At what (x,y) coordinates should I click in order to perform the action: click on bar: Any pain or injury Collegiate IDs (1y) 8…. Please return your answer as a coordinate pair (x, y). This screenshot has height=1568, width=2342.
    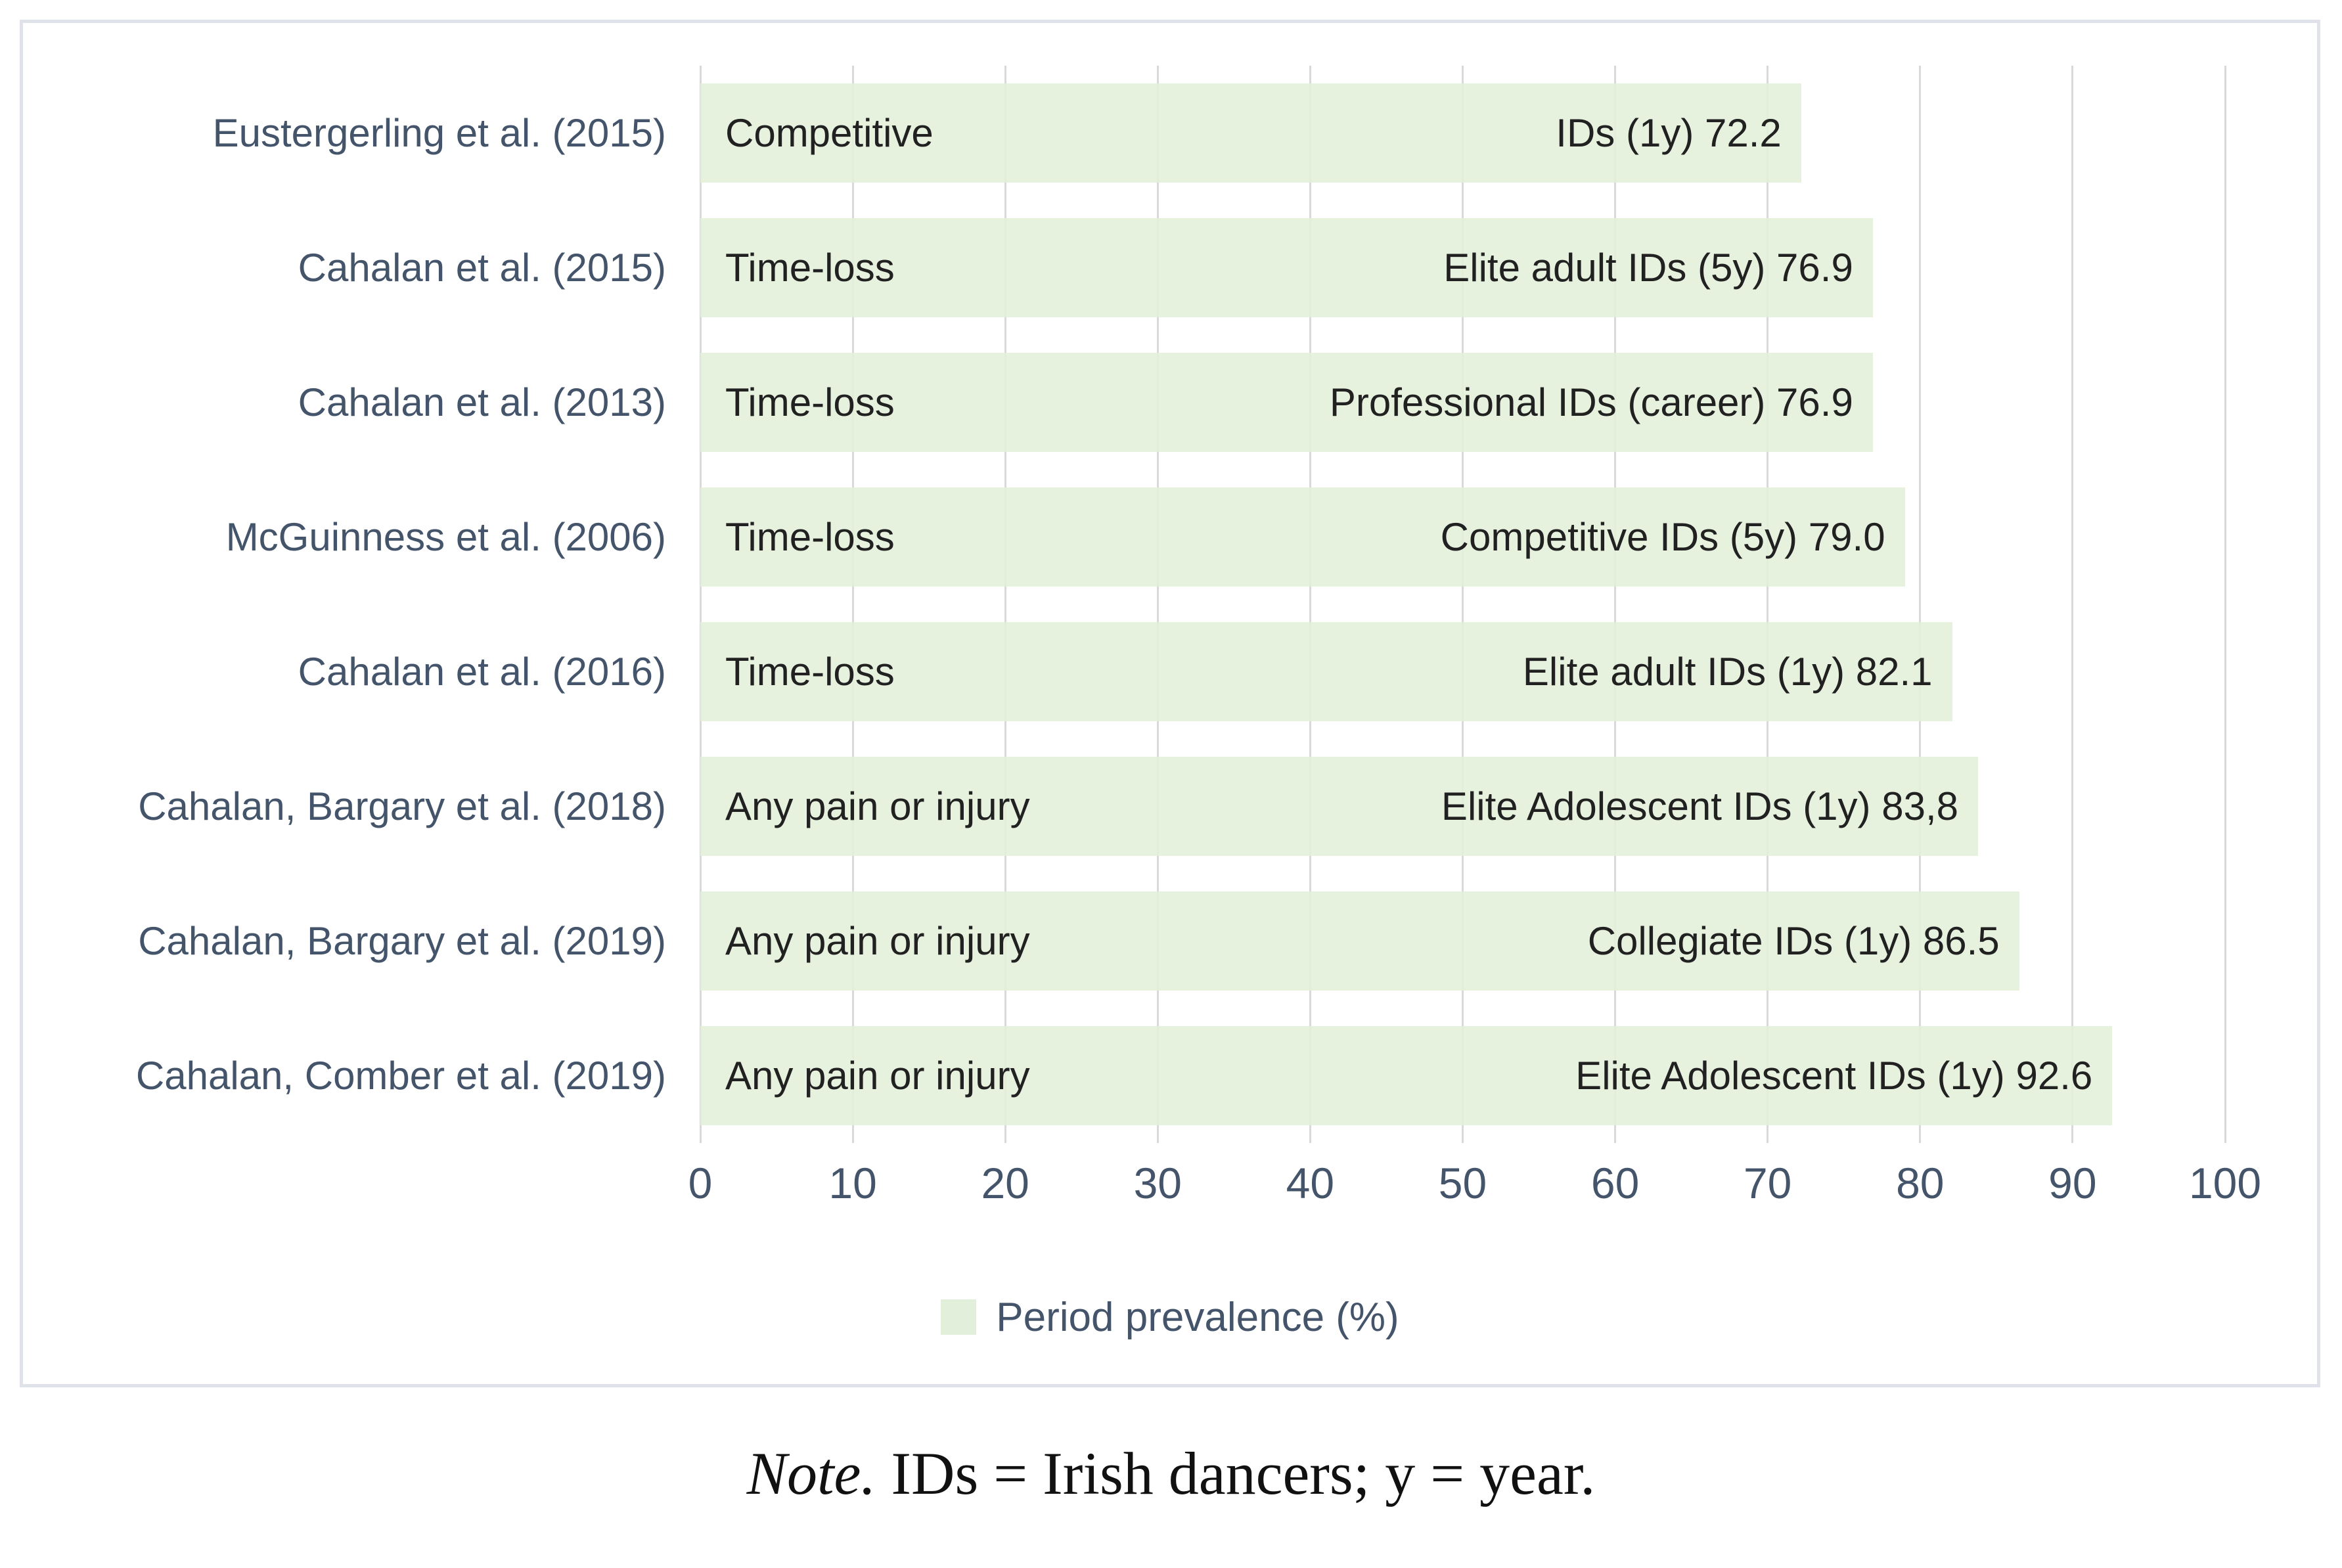
    Looking at the image, I should click on (1359, 941).